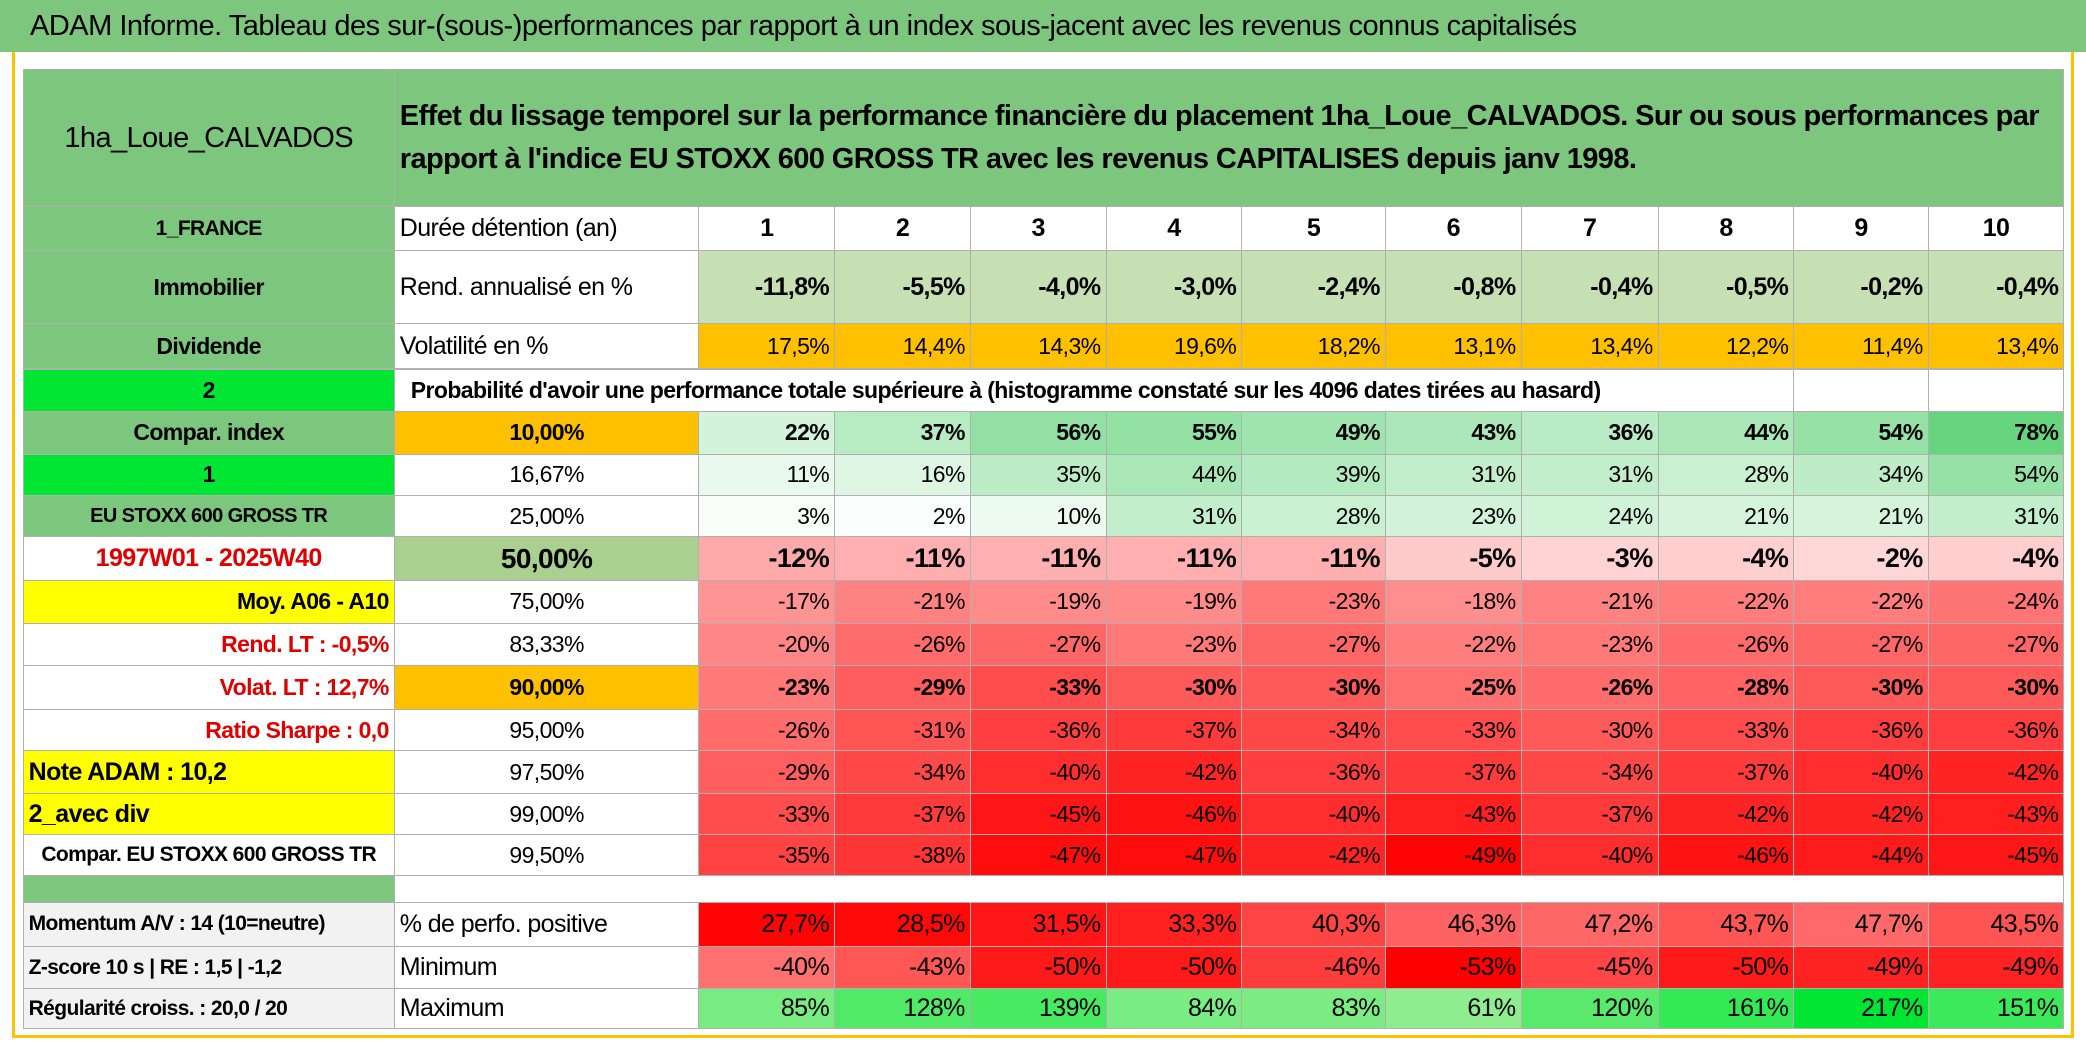 The width and height of the screenshot is (2086, 1044). What do you see at coordinates (767, 644) in the screenshot?
I see `value-cell: -20%` at bounding box center [767, 644].